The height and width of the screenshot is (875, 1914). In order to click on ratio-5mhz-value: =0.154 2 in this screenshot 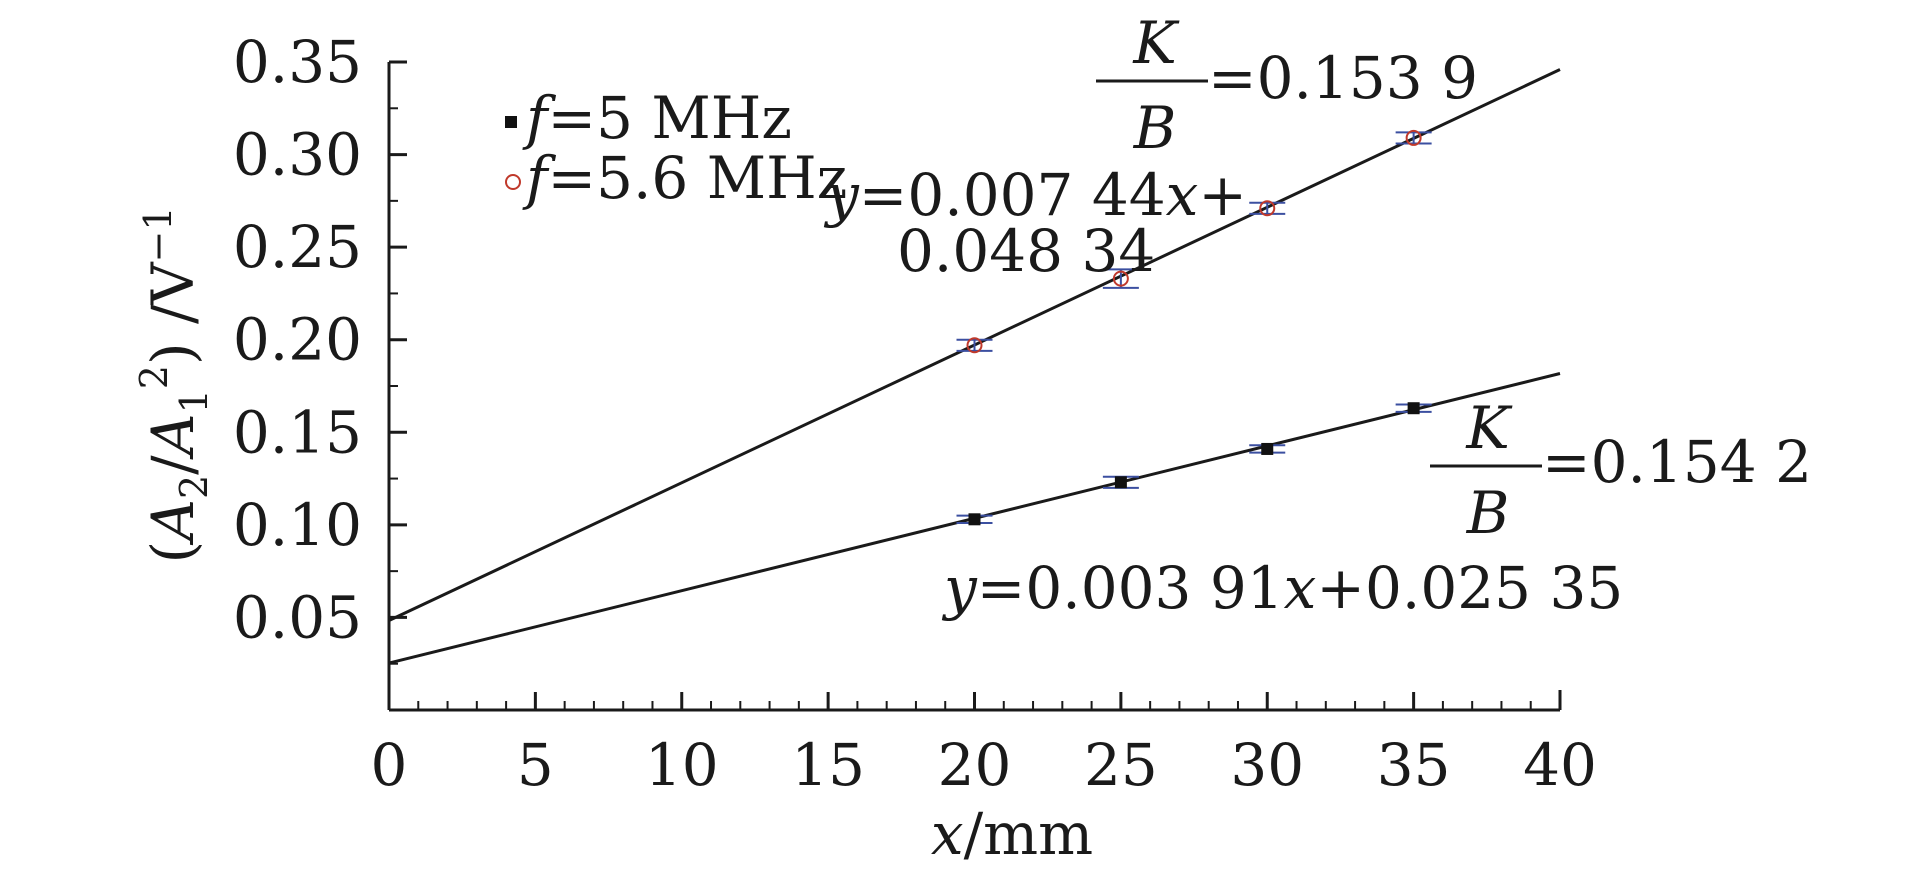, I will do `click(1677, 462)`.